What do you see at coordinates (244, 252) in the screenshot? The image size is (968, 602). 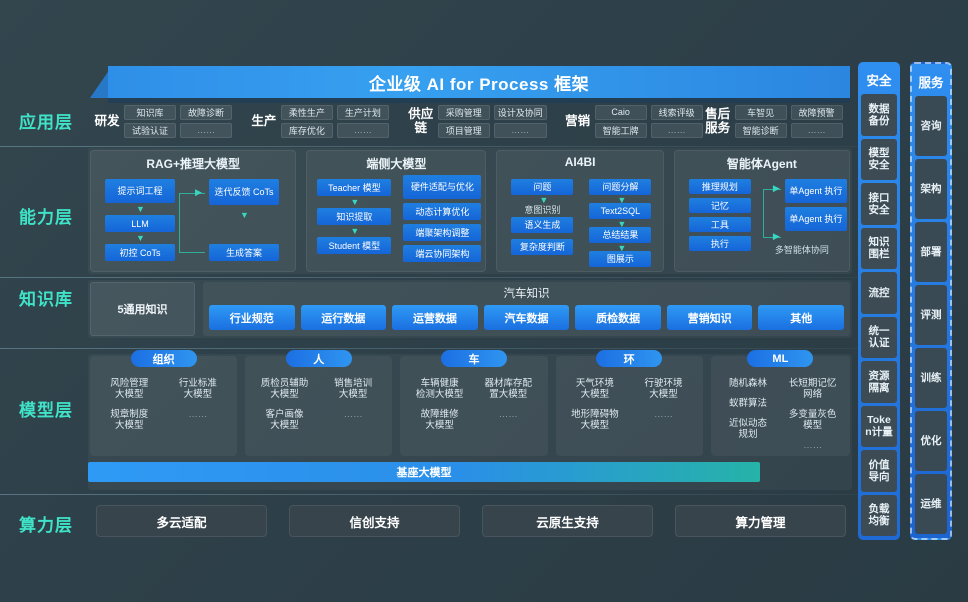 I see `rag-box-answer: 生成答案` at bounding box center [244, 252].